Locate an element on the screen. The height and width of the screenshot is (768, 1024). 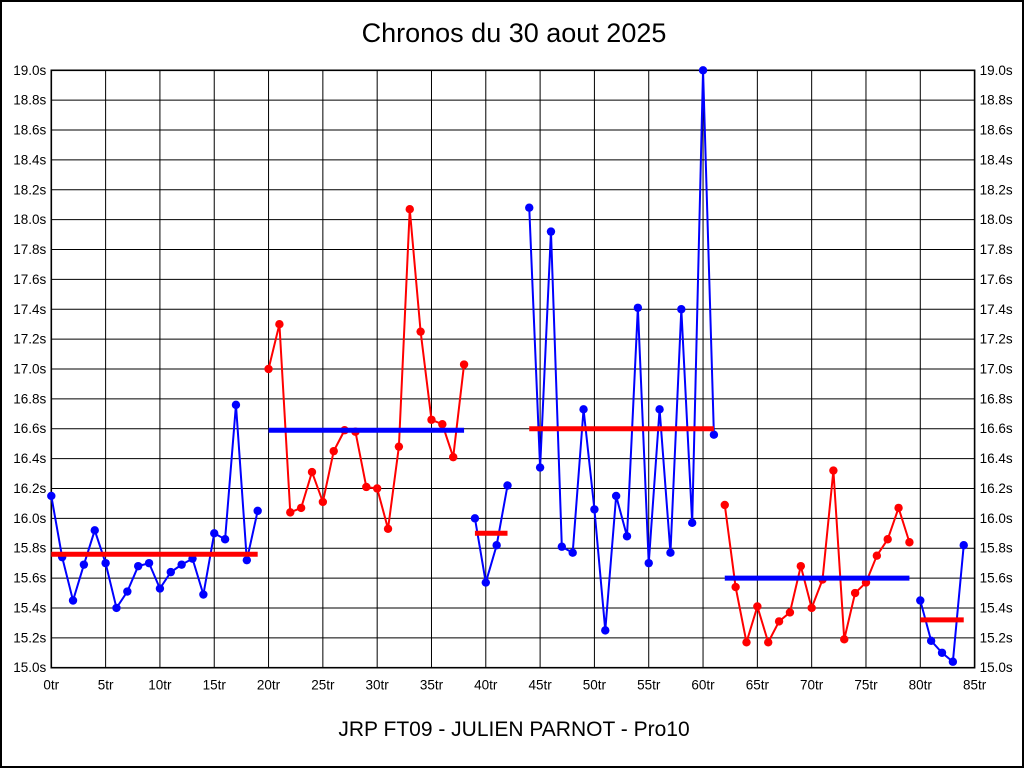
stint-2-lap-34-marker is located at coordinates (420, 331).